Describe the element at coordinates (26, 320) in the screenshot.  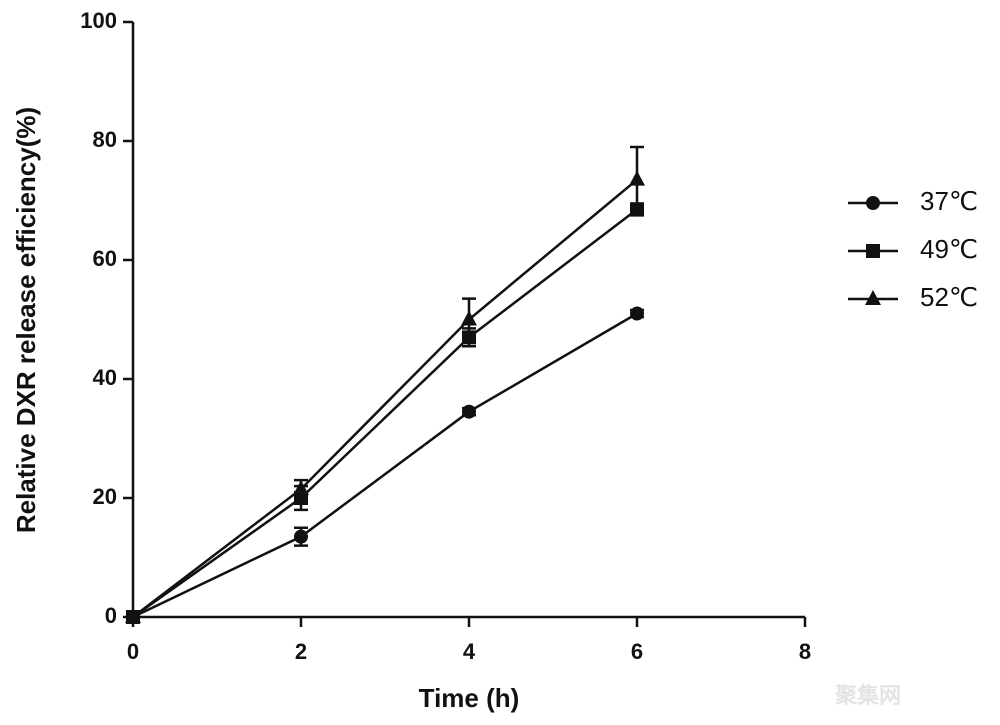
I see `y-axis-label: Relative DXR release efficiency(%)` at that location.